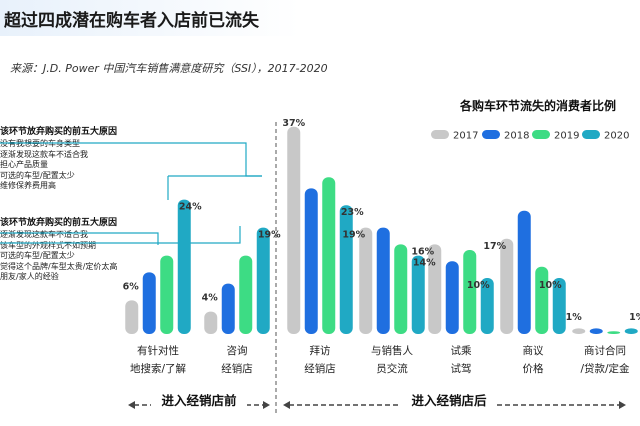  Describe the element at coordinates (266, 405) in the screenshot. I see `phase-before-arrowhead-right` at that location.